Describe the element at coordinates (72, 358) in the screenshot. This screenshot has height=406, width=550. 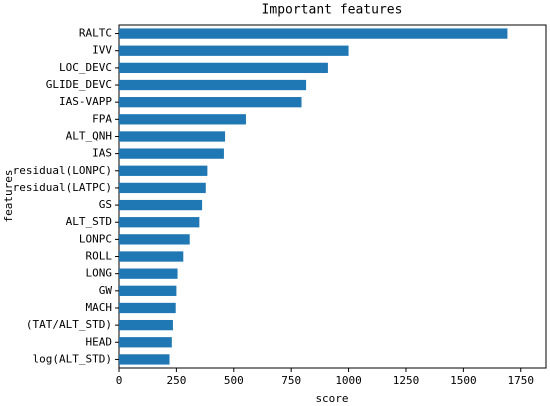
I see `y-tick-label: log(ALT_STD)` at that location.